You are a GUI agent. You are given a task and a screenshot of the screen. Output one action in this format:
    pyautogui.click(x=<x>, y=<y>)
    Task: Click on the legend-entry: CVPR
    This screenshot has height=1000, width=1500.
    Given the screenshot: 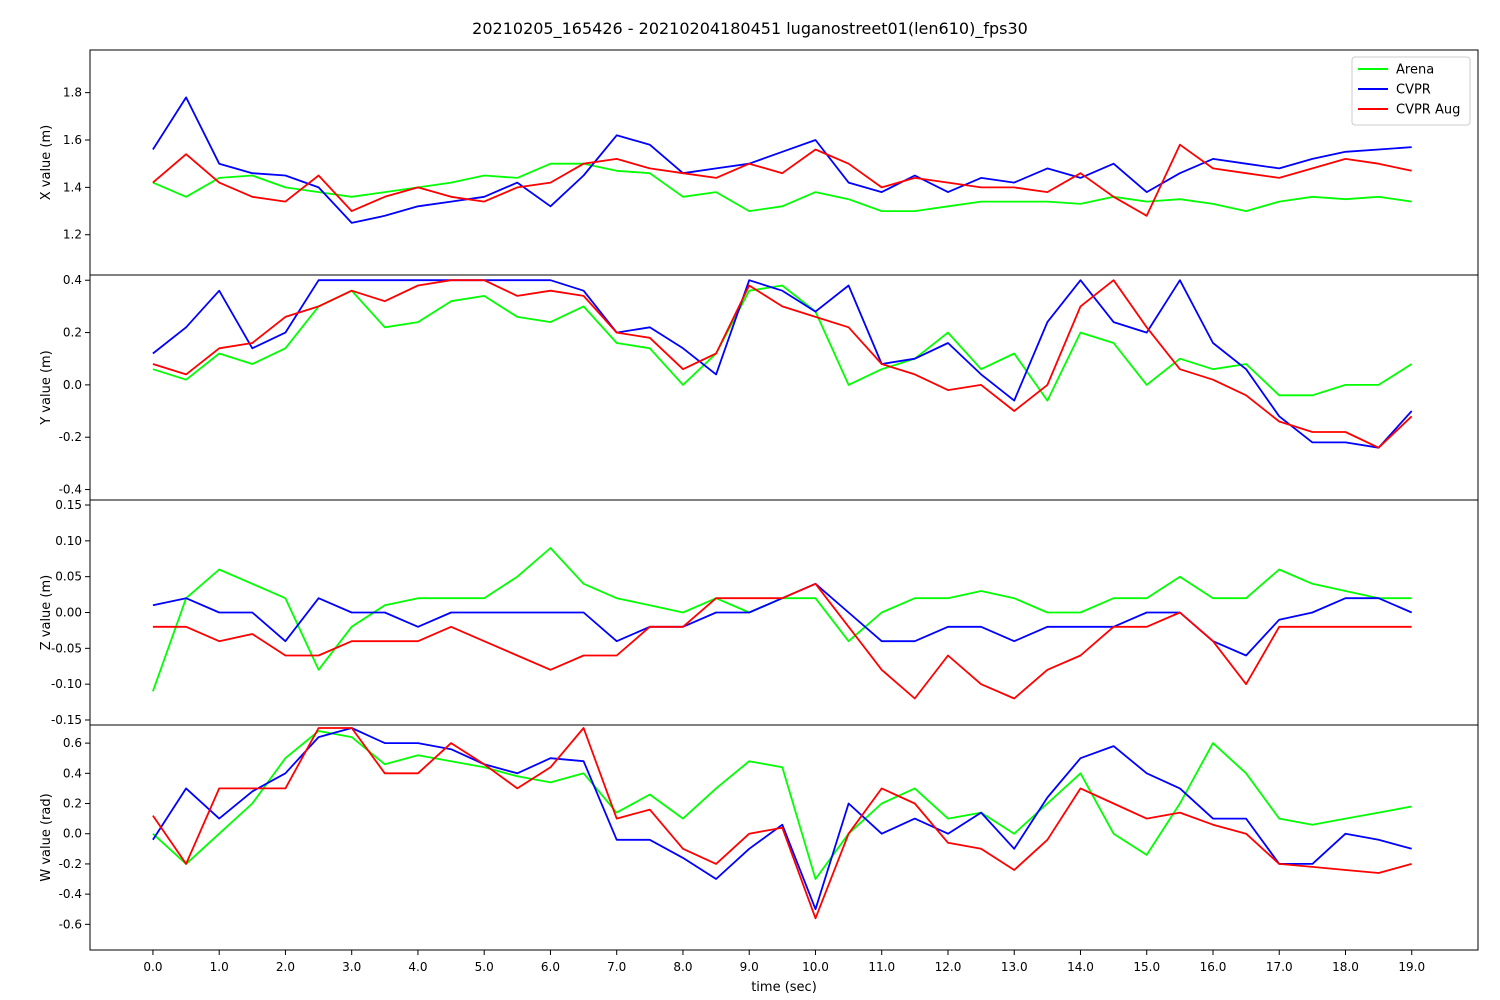 What is the action you would take?
    pyautogui.click(x=1413, y=90)
    